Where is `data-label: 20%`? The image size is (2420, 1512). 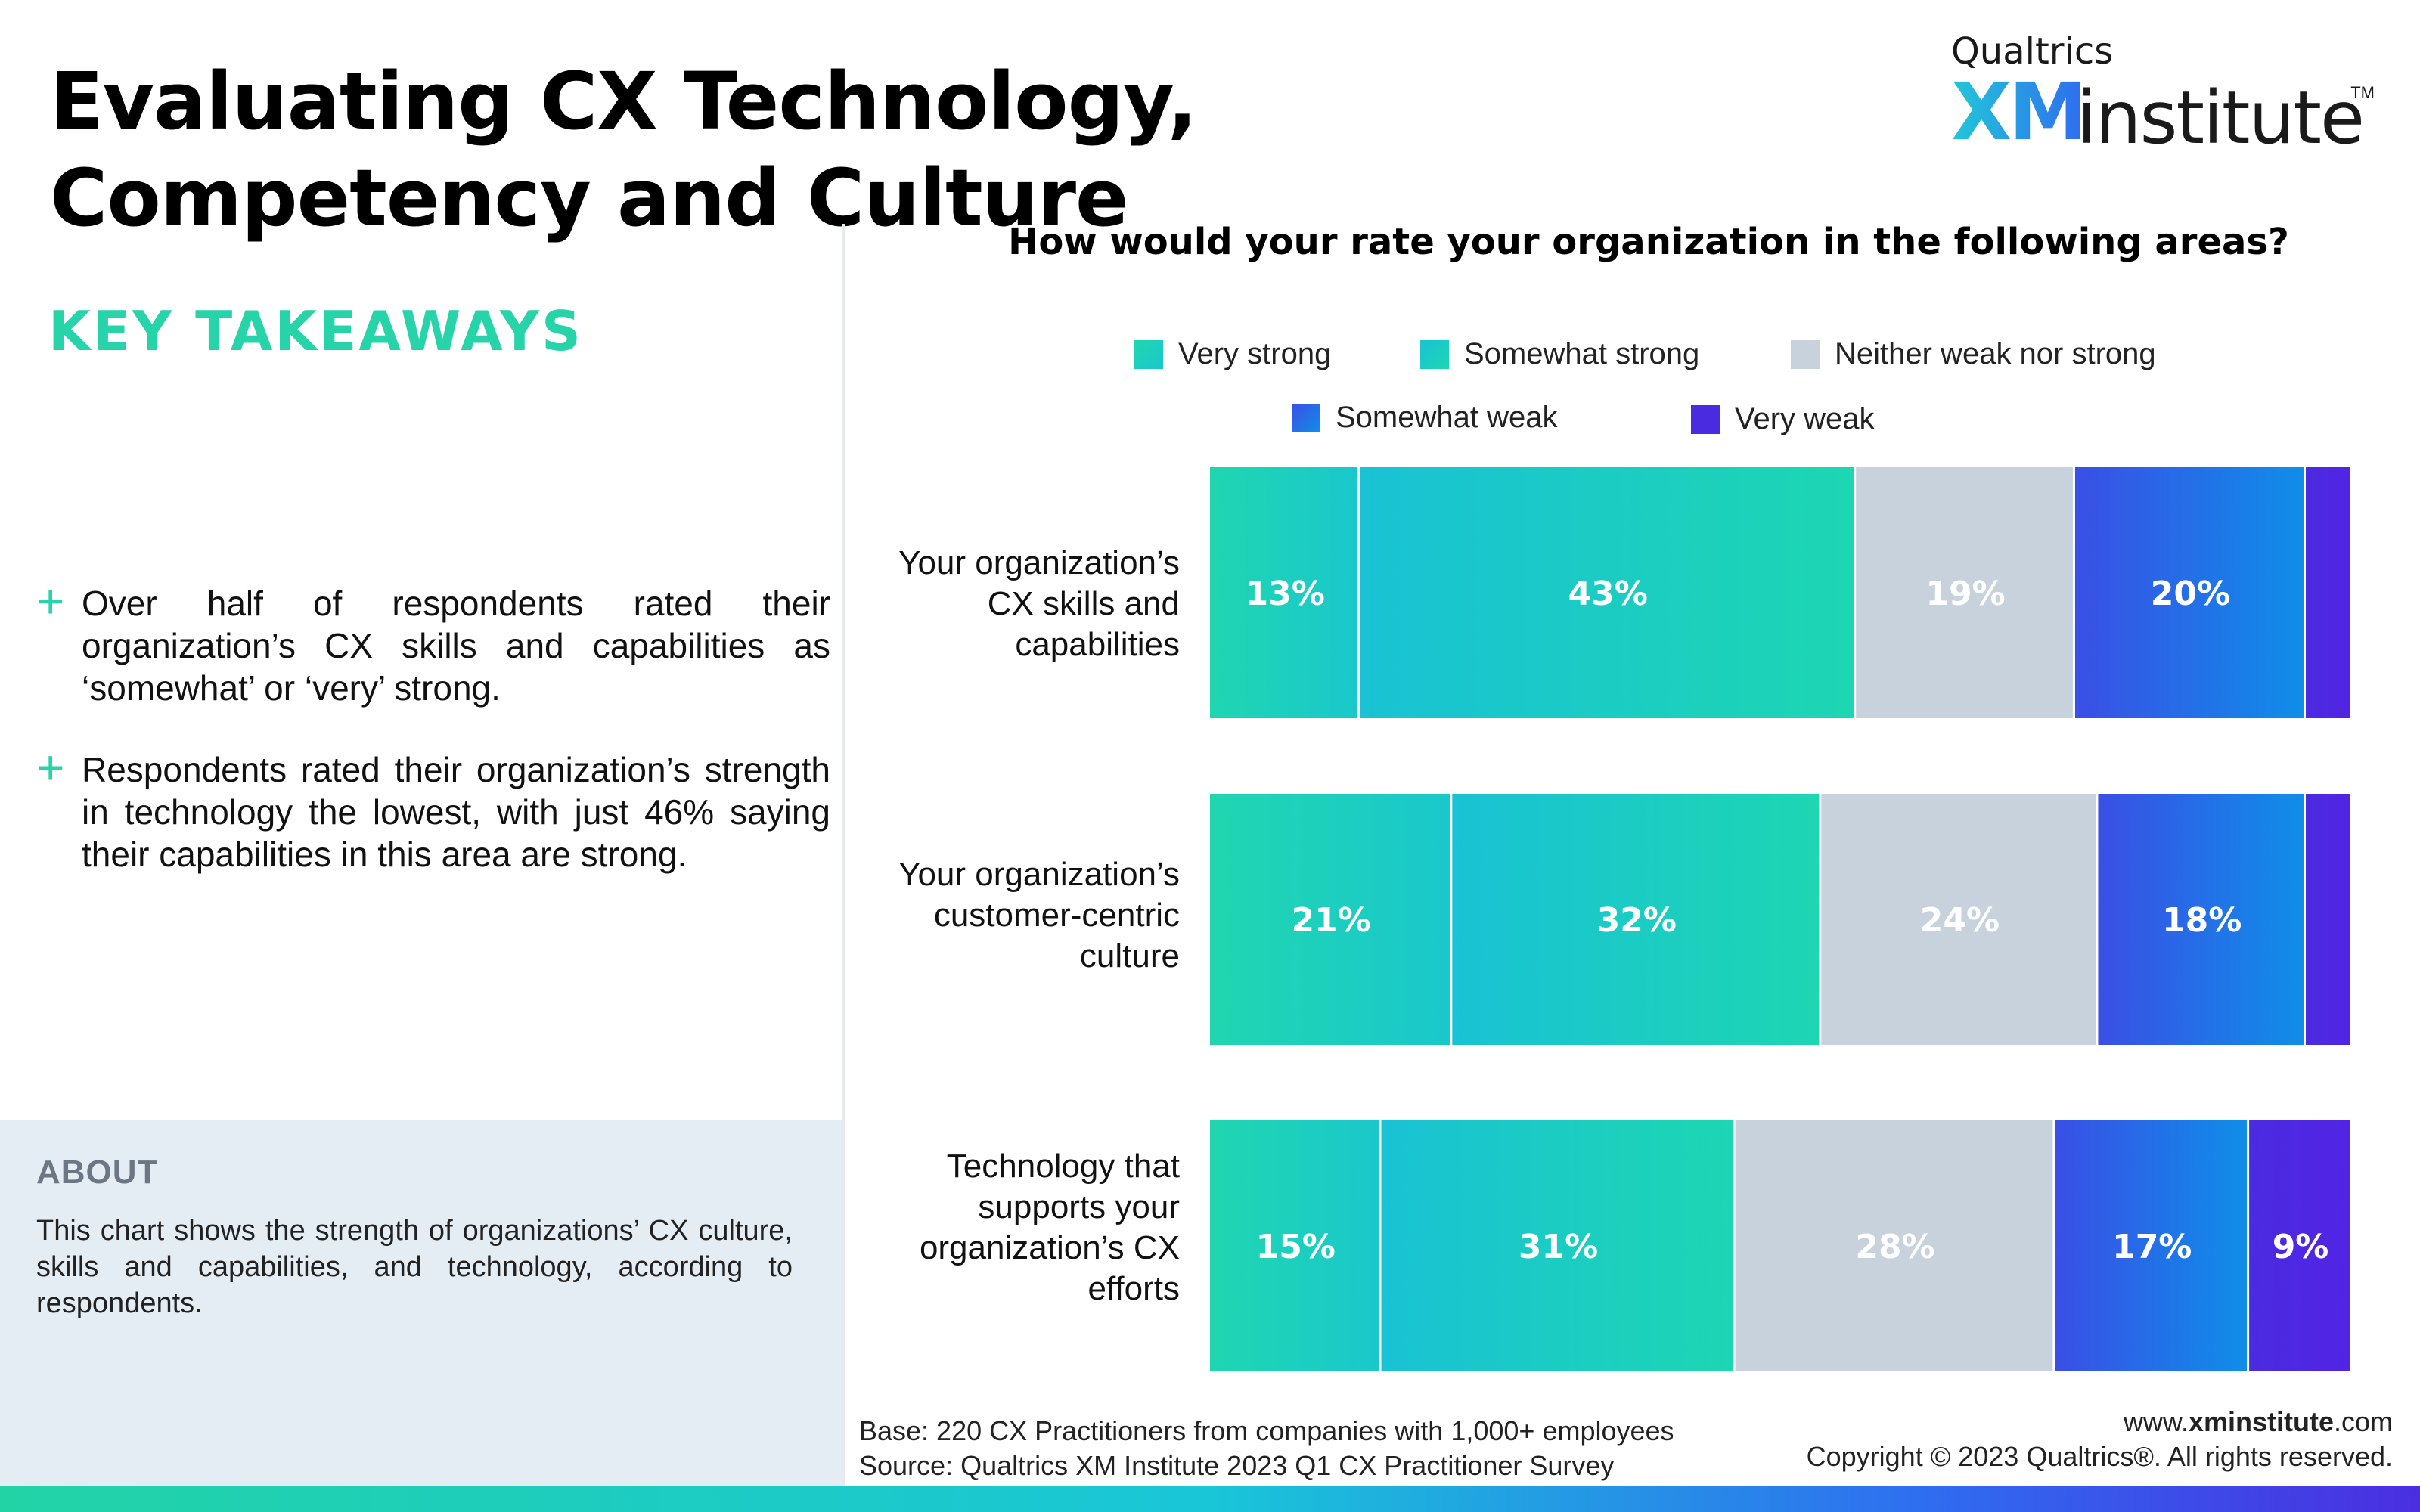
data-label: 20% is located at coordinates (2190, 594).